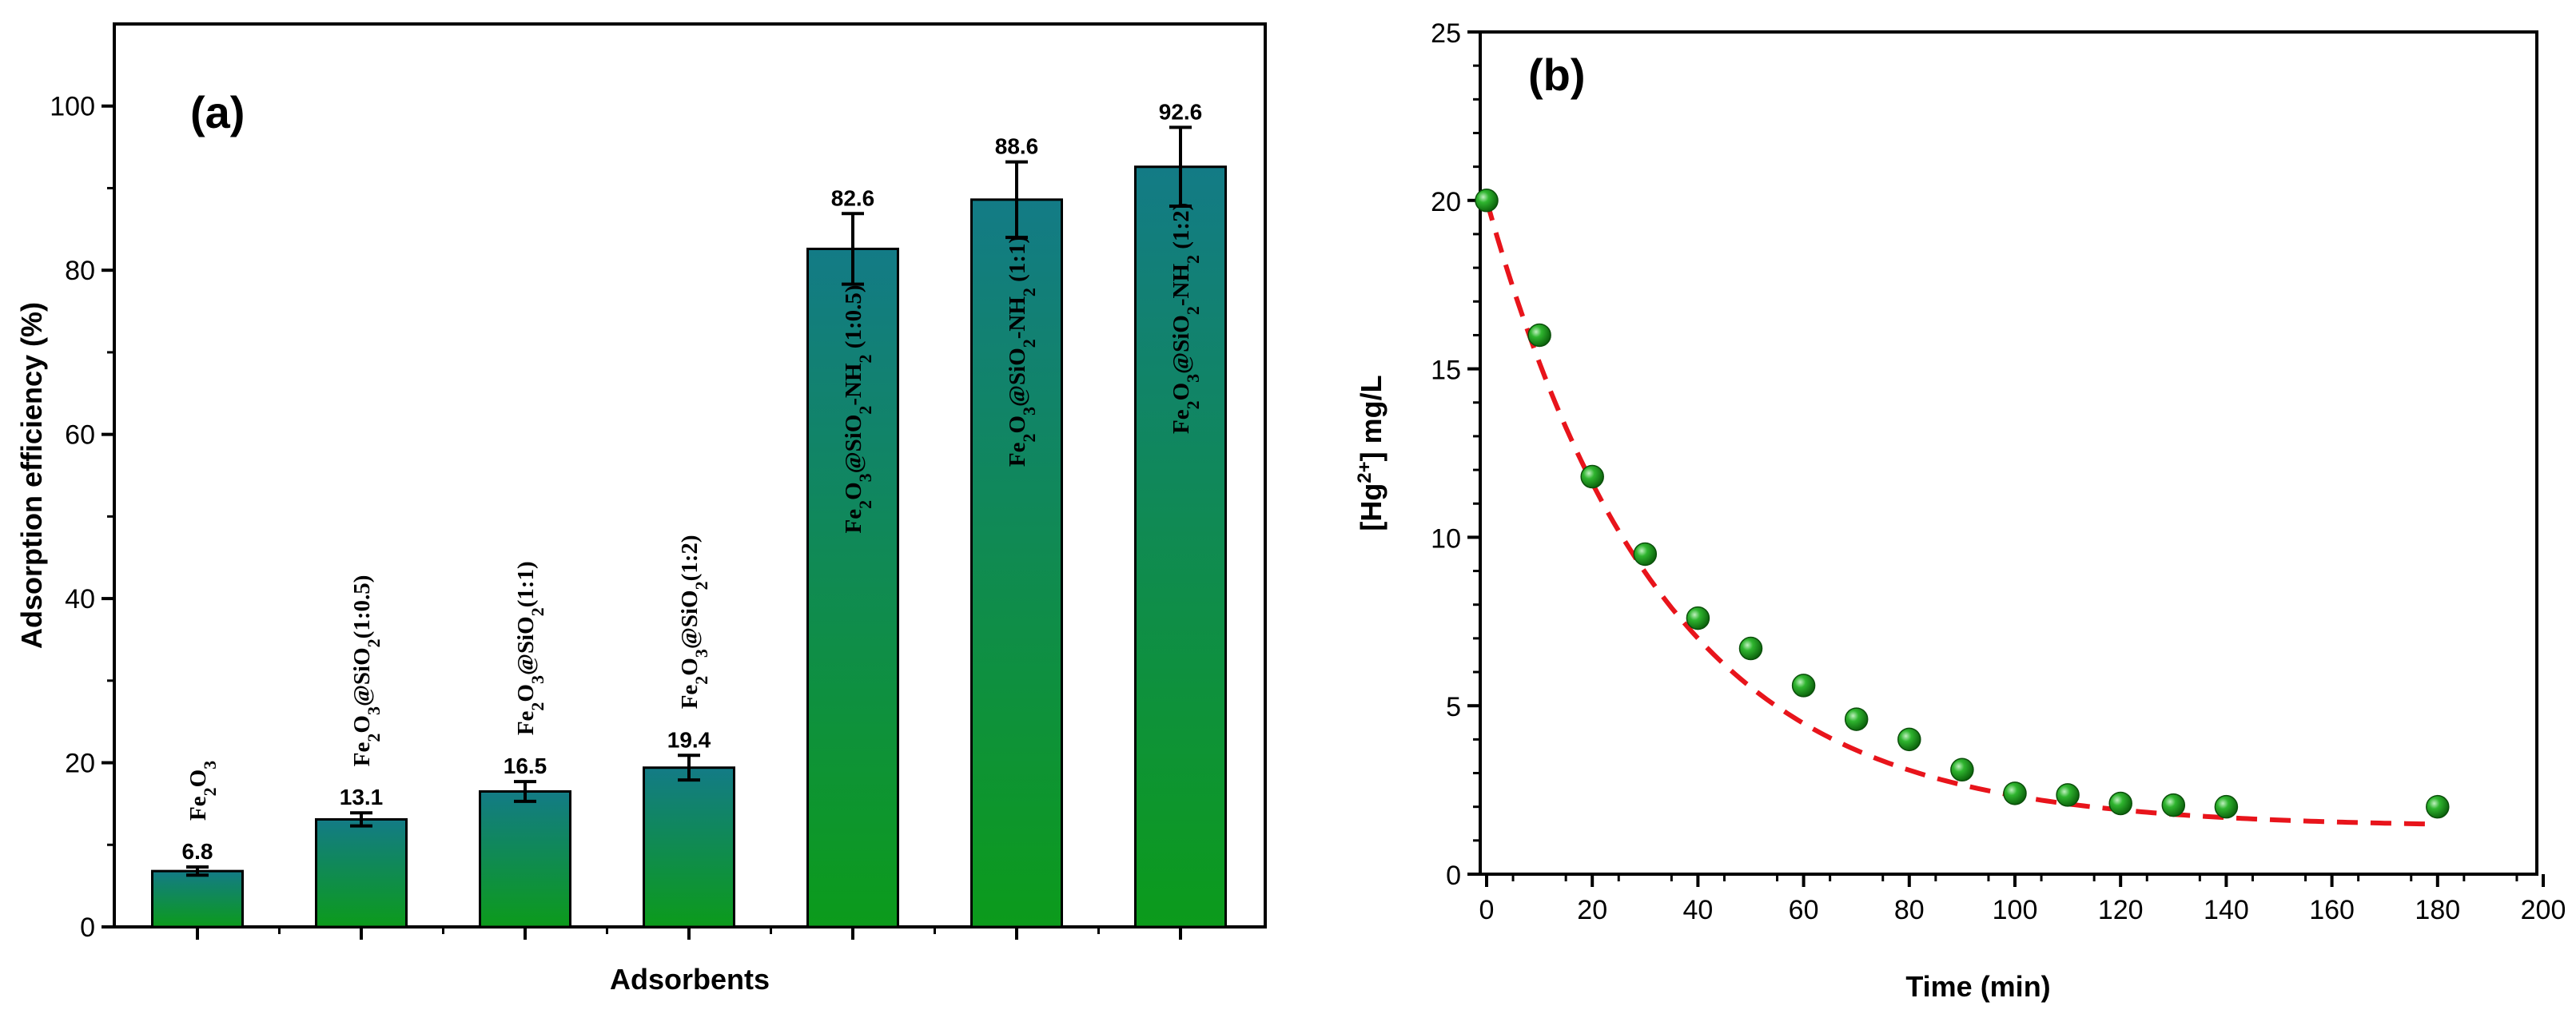 Image resolution: width=2576 pixels, height=1014 pixels. Describe the element at coordinates (2015, 910) in the screenshot. I see `x-tick-label-b: 100` at that location.